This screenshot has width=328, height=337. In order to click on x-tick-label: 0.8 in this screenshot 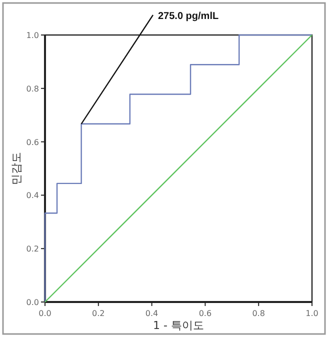, I will do `click(258, 313)`.